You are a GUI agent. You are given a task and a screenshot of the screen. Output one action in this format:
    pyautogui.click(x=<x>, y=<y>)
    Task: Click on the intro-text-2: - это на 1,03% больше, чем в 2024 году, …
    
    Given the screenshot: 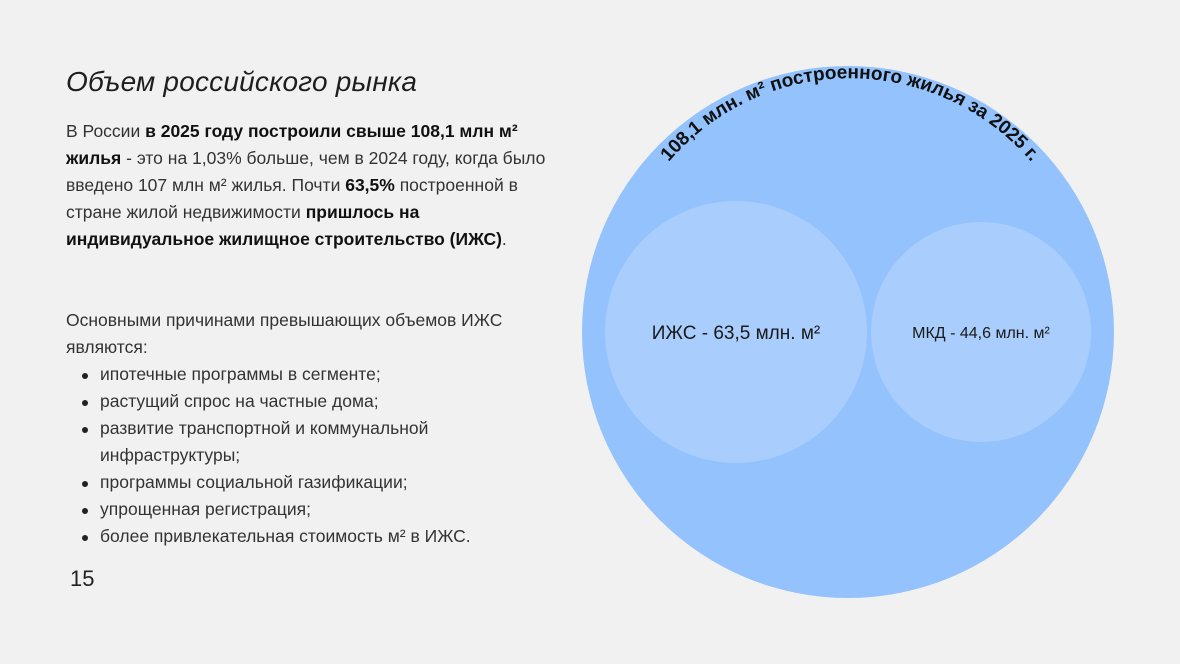 What is the action you would take?
    pyautogui.click(x=306, y=171)
    